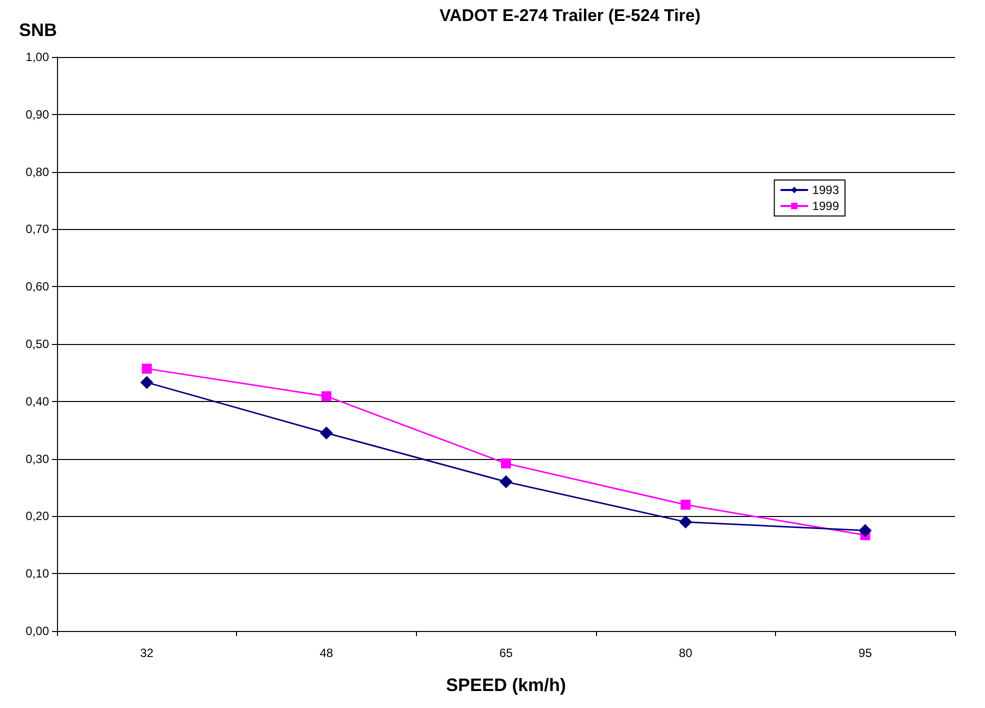 The image size is (985, 708). Describe the element at coordinates (38, 114) in the screenshot. I see `y-tick-label: 0,90` at that location.